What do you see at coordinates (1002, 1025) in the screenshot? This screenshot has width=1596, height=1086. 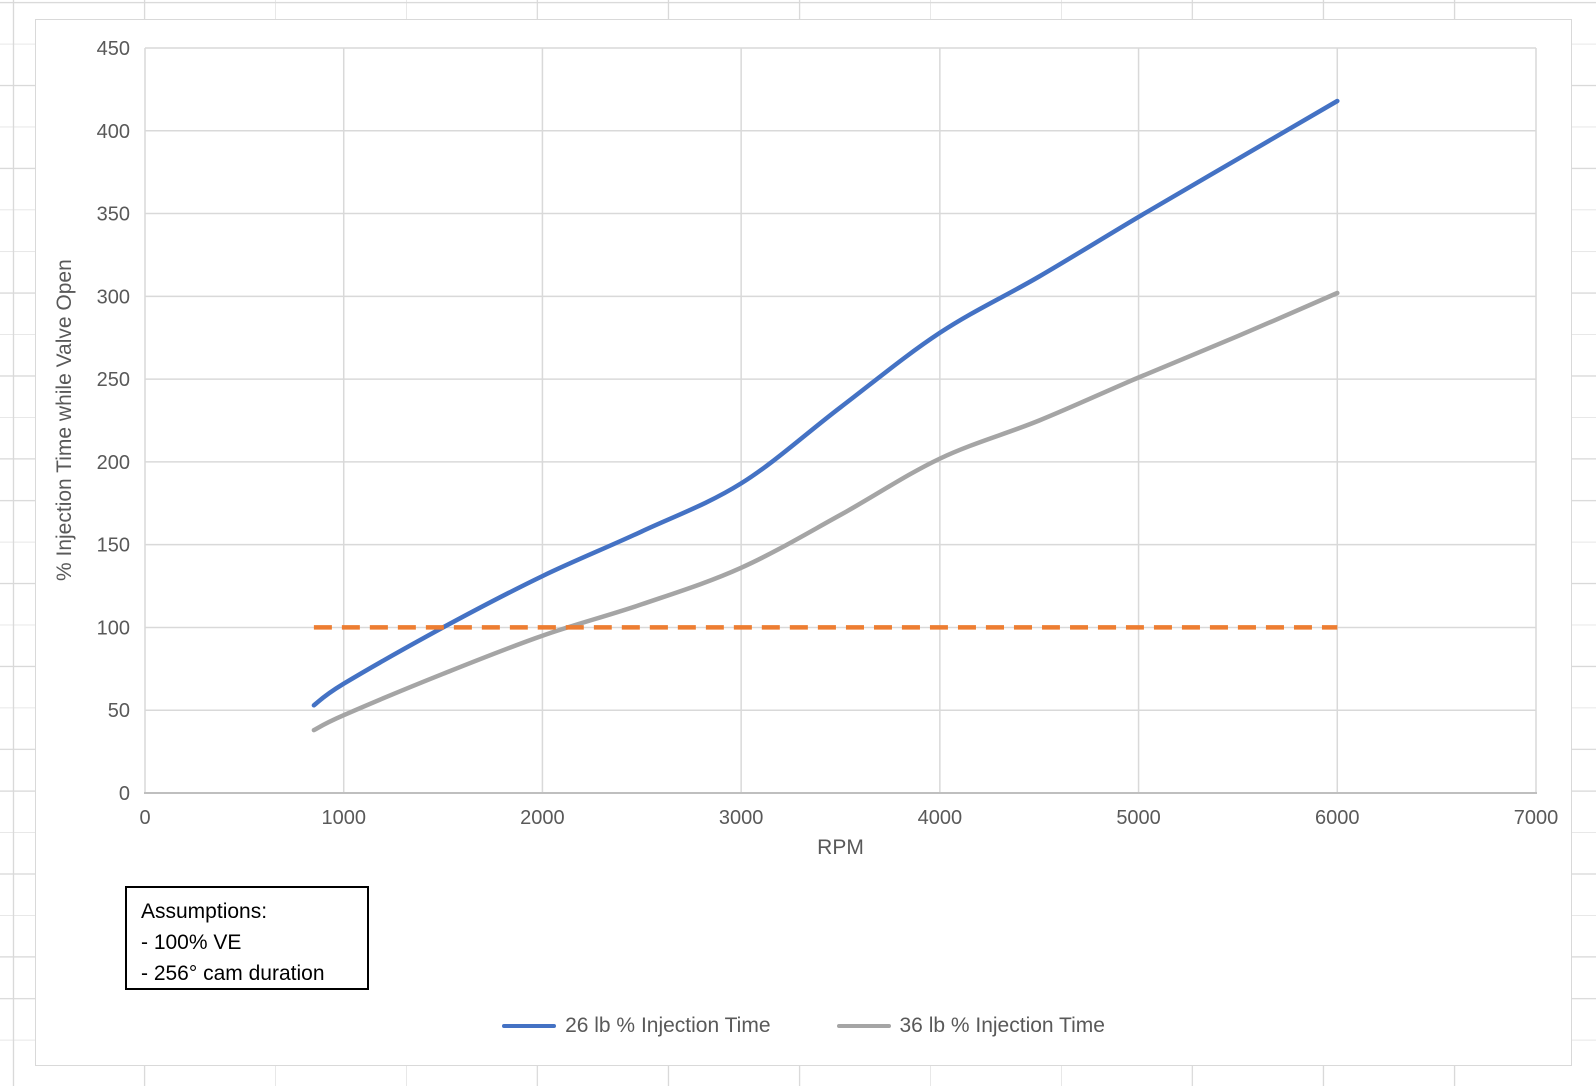 I see `legend-label: 36 lb % Injection Time` at bounding box center [1002, 1025].